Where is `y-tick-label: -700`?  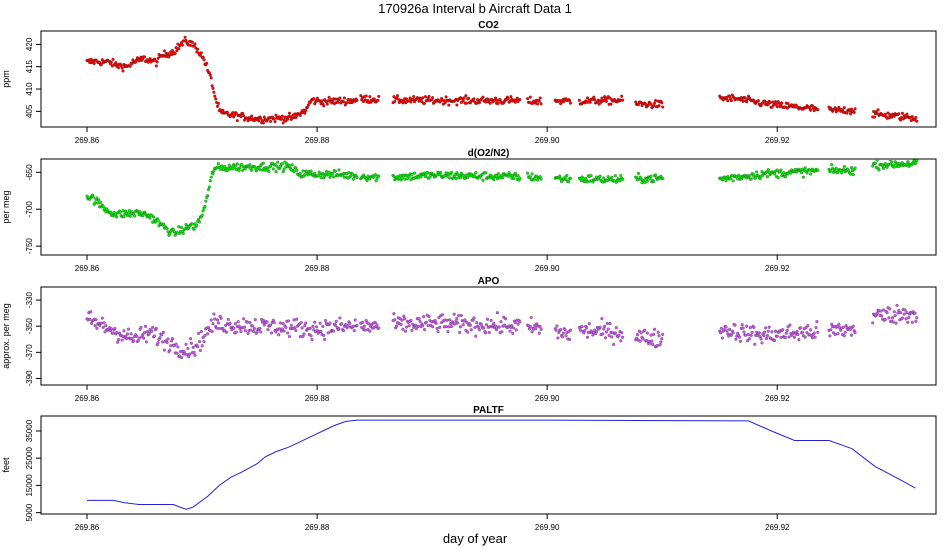
y-tick-label: -700 is located at coordinates (29, 209).